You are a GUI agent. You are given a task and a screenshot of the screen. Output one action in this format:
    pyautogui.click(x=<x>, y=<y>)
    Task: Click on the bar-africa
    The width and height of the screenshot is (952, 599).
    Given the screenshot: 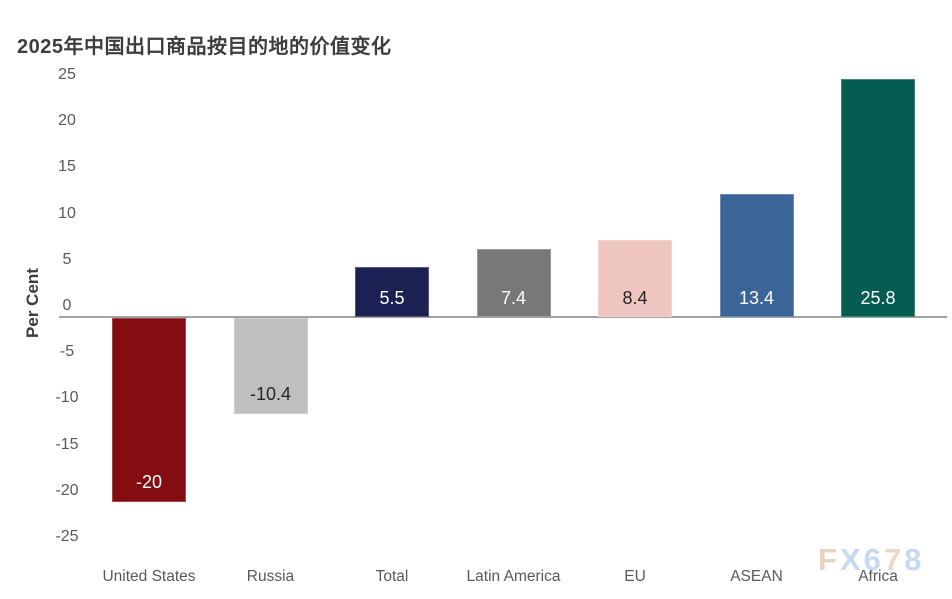 What is the action you would take?
    pyautogui.click(x=878, y=198)
    